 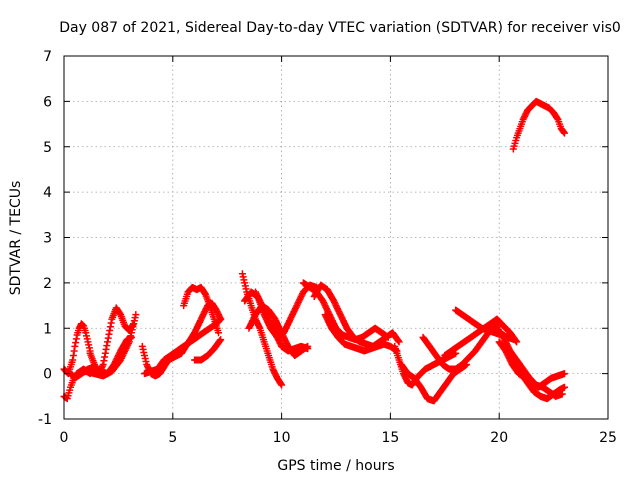 What do you see at coordinates (47, 57) in the screenshot?
I see `y-tick-label: 7` at bounding box center [47, 57].